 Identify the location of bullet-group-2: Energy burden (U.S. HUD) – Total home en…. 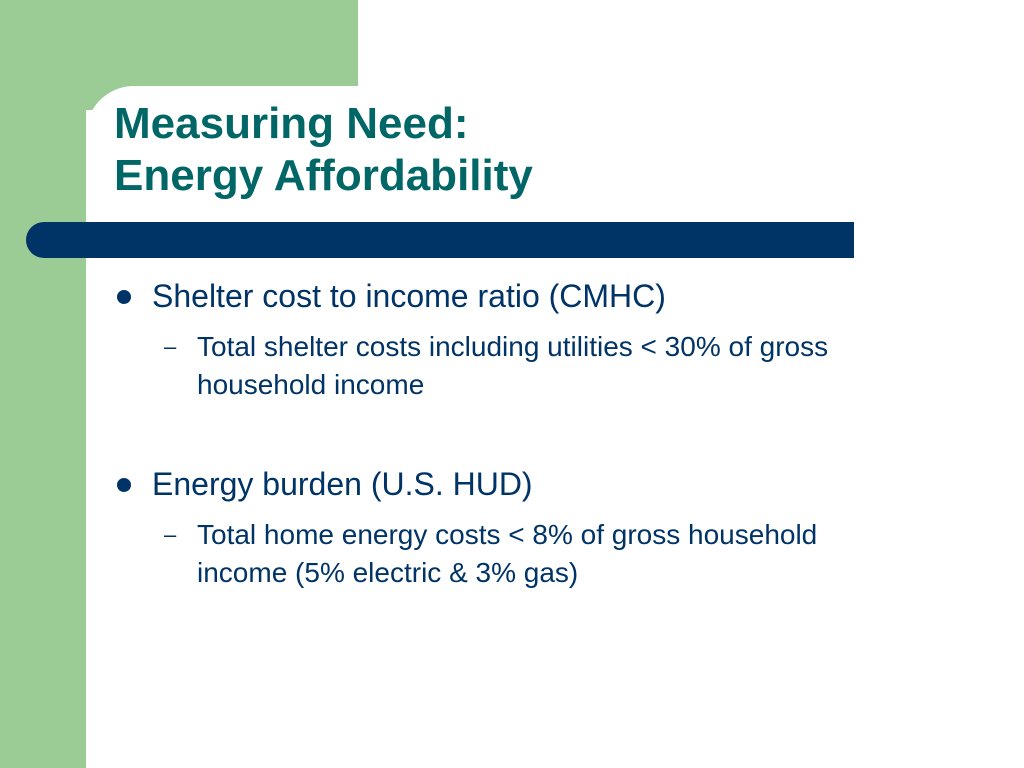
(554, 528).